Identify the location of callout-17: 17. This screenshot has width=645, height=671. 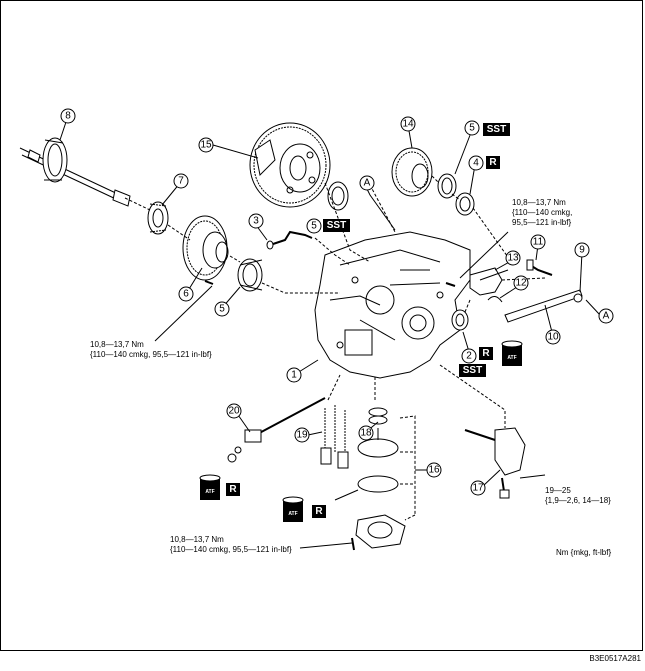
(478, 488).